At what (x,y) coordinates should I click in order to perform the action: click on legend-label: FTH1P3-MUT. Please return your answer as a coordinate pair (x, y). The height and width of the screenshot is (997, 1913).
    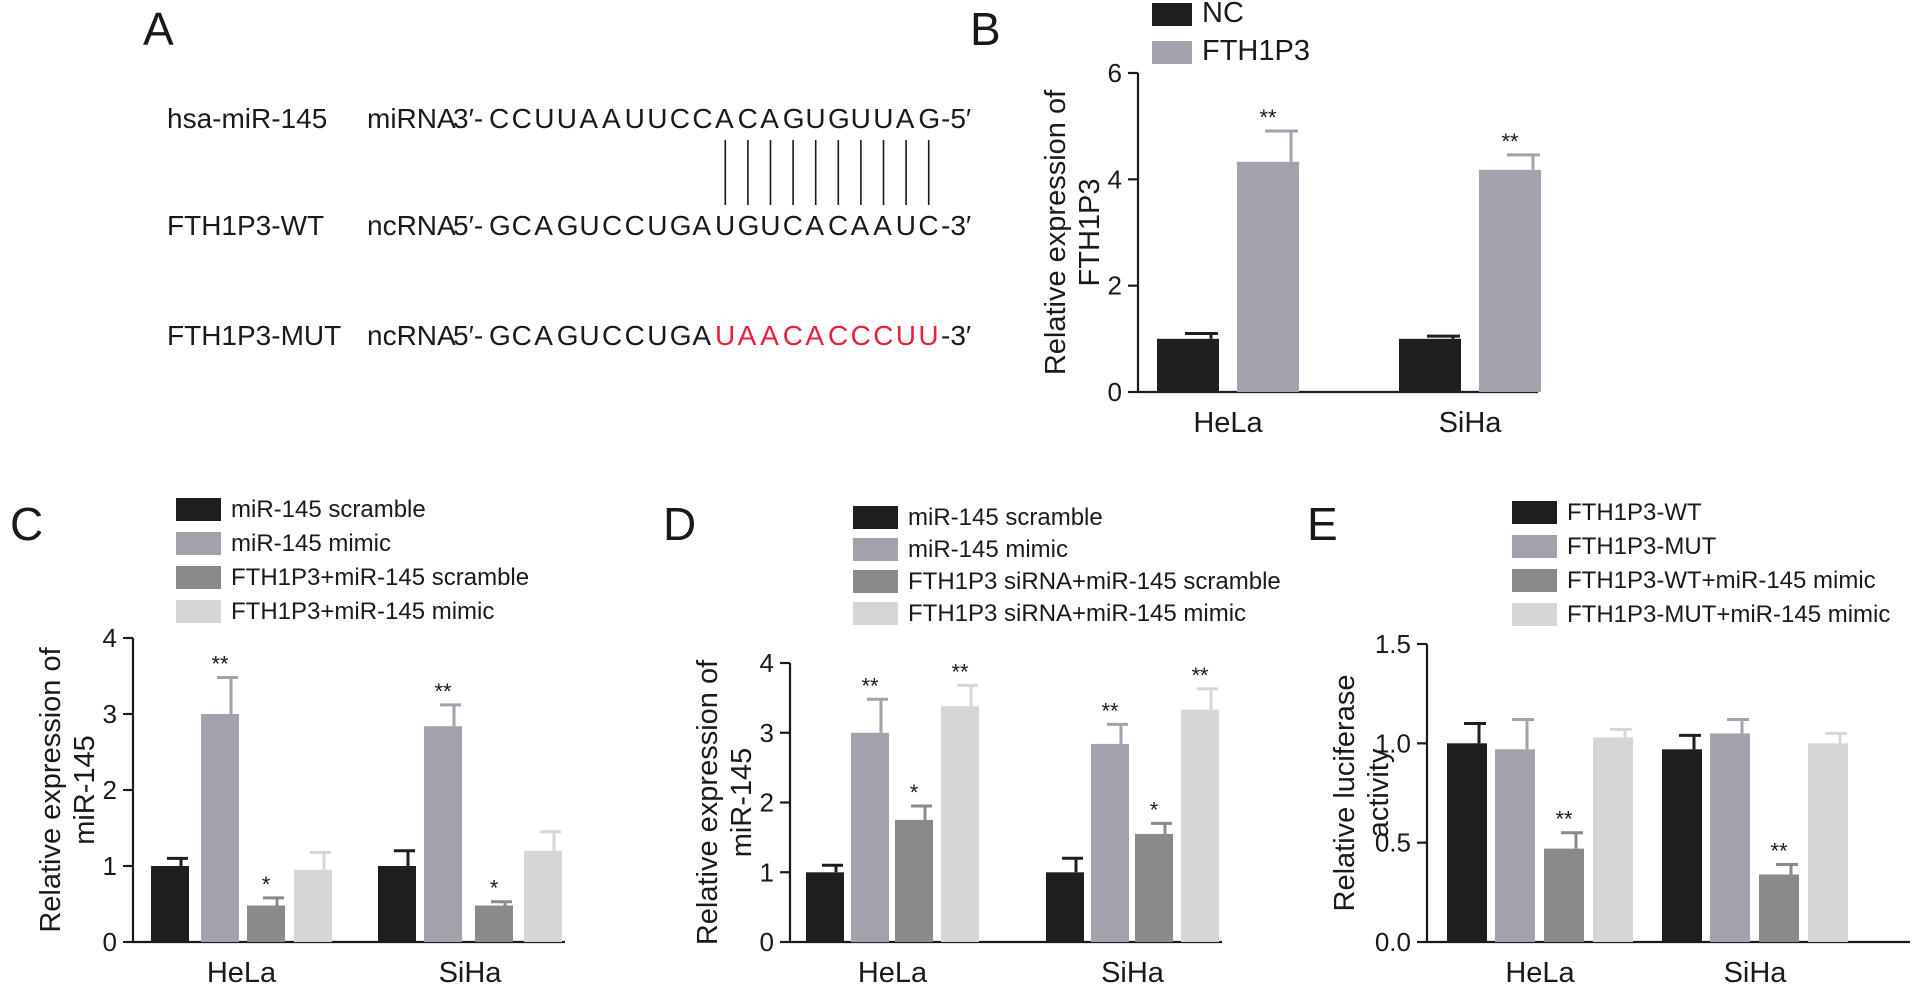
    Looking at the image, I should click on (1642, 546).